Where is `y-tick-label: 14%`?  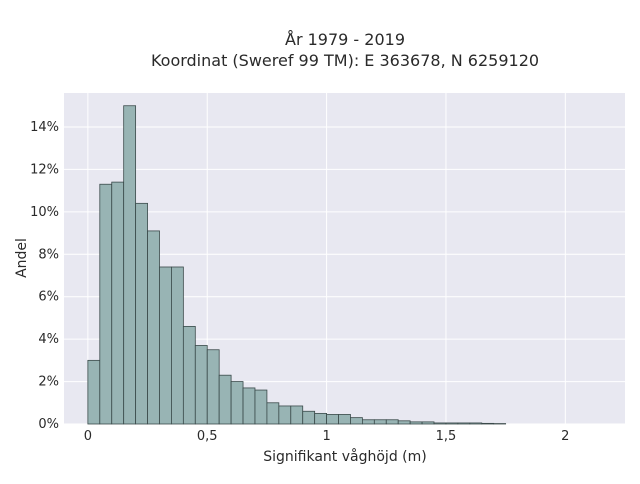 y-tick-label: 14% is located at coordinates (44, 127).